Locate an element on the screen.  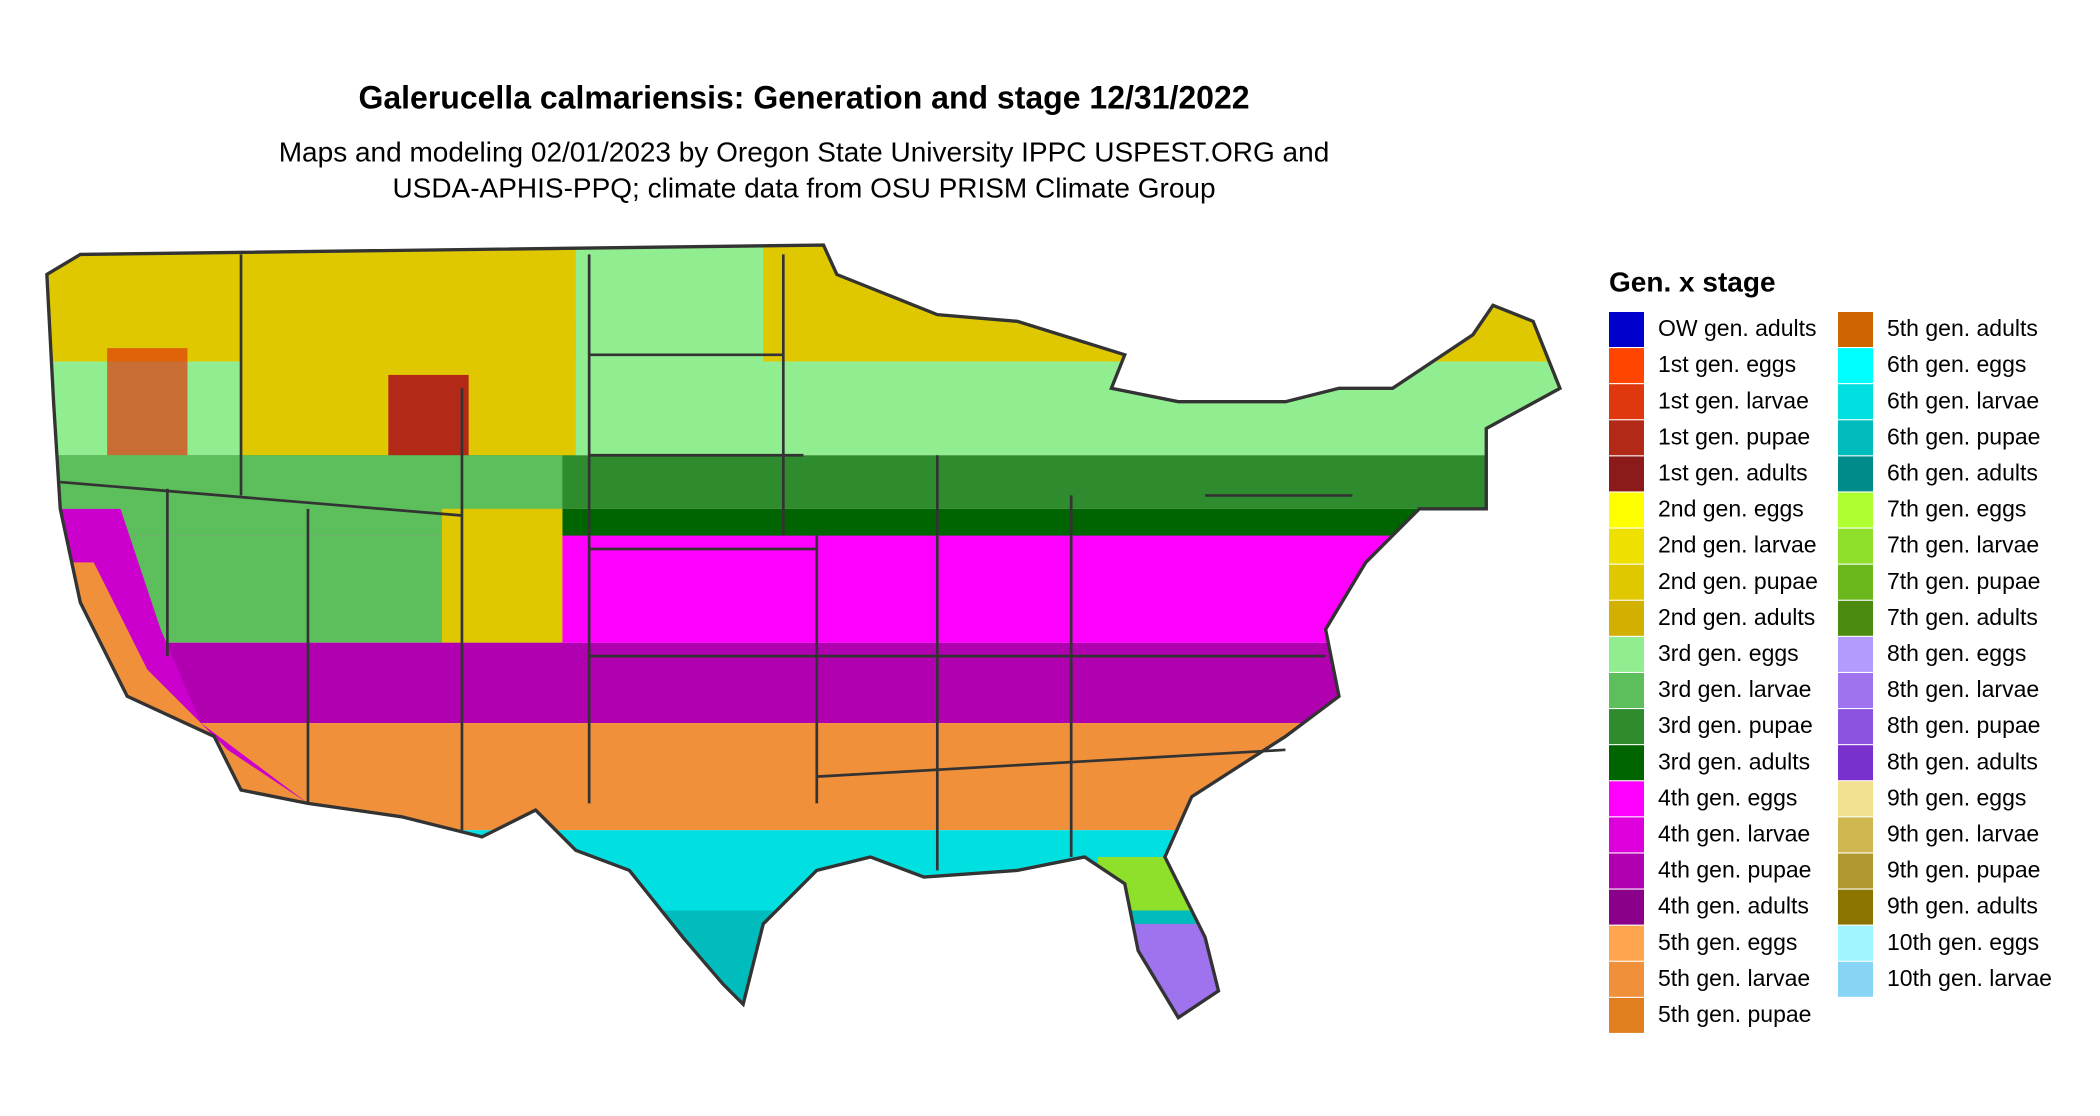
legend-label: 7th gen. larvae is located at coordinates (1963, 545).